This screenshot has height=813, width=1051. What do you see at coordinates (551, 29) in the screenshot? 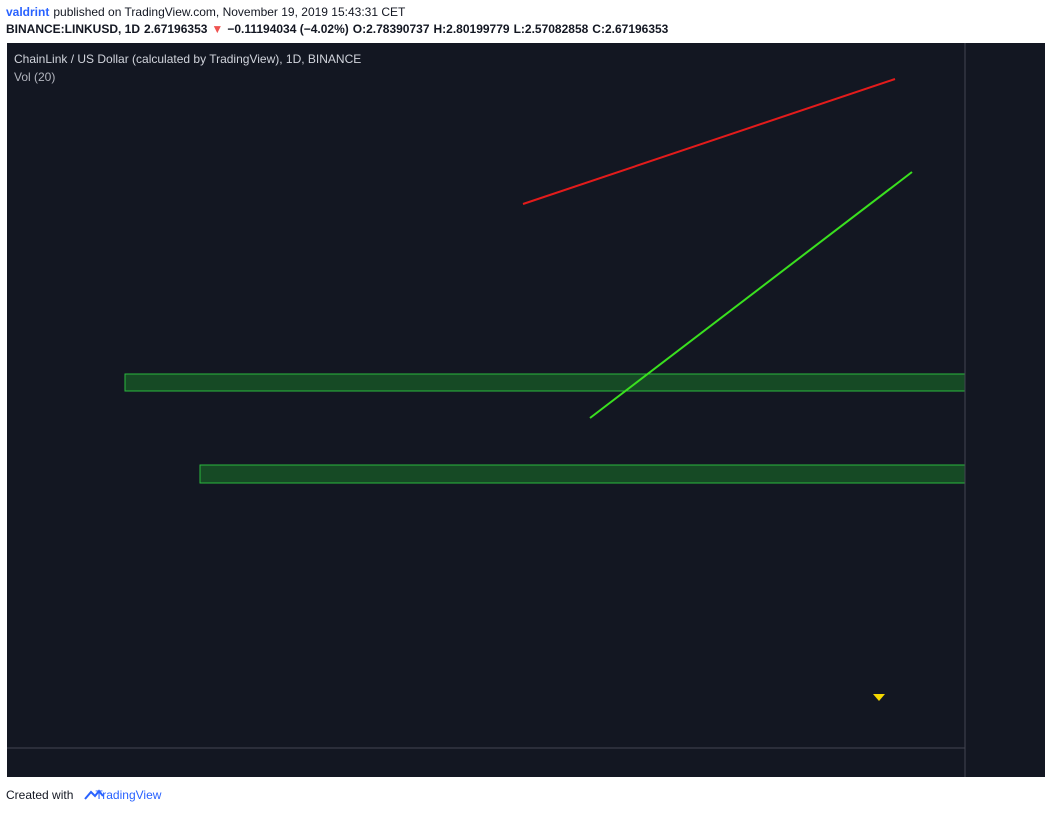
I see `low: L:2.57082858` at bounding box center [551, 29].